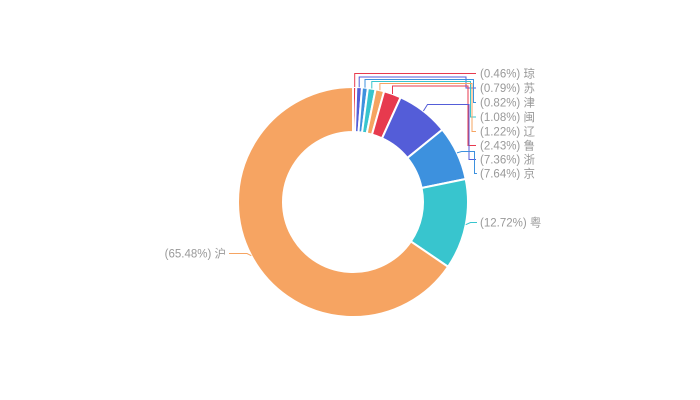 The width and height of the screenshot is (700, 400). What do you see at coordinates (507, 117) in the screenshot?
I see `slice-label-3: (1.08%) 闽` at bounding box center [507, 117].